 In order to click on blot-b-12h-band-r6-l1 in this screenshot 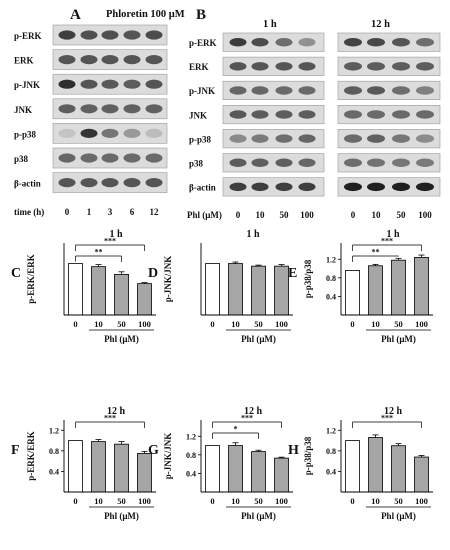, I will do `click(376, 187)`.